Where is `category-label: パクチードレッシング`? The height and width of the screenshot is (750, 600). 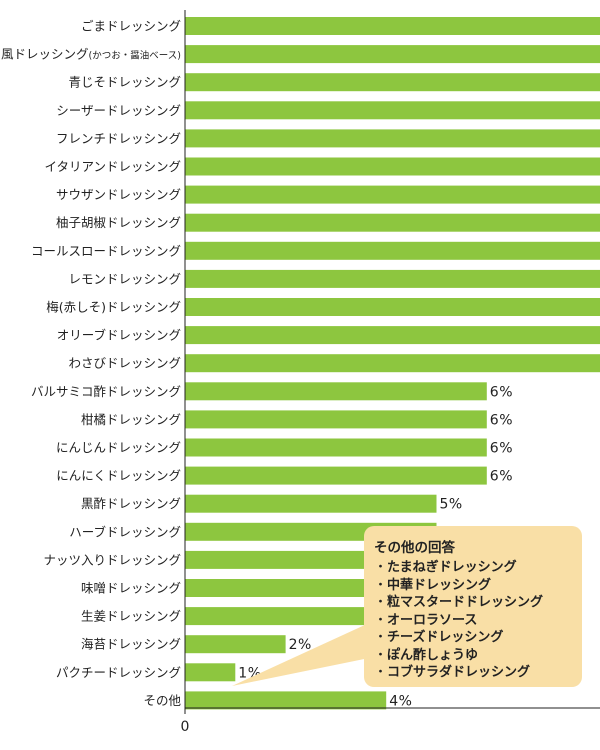 category-label: パクチードレッシング is located at coordinates (118, 672).